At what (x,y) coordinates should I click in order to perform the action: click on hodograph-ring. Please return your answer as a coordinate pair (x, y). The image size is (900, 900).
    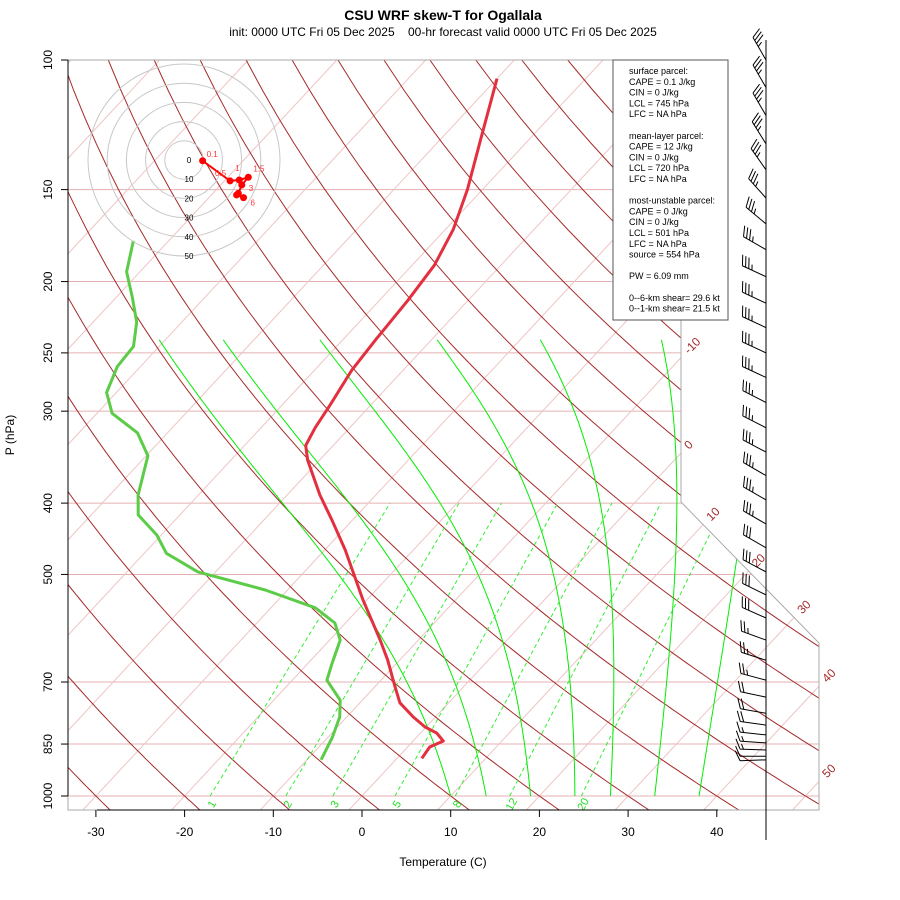
    Looking at the image, I should click on (184, 160).